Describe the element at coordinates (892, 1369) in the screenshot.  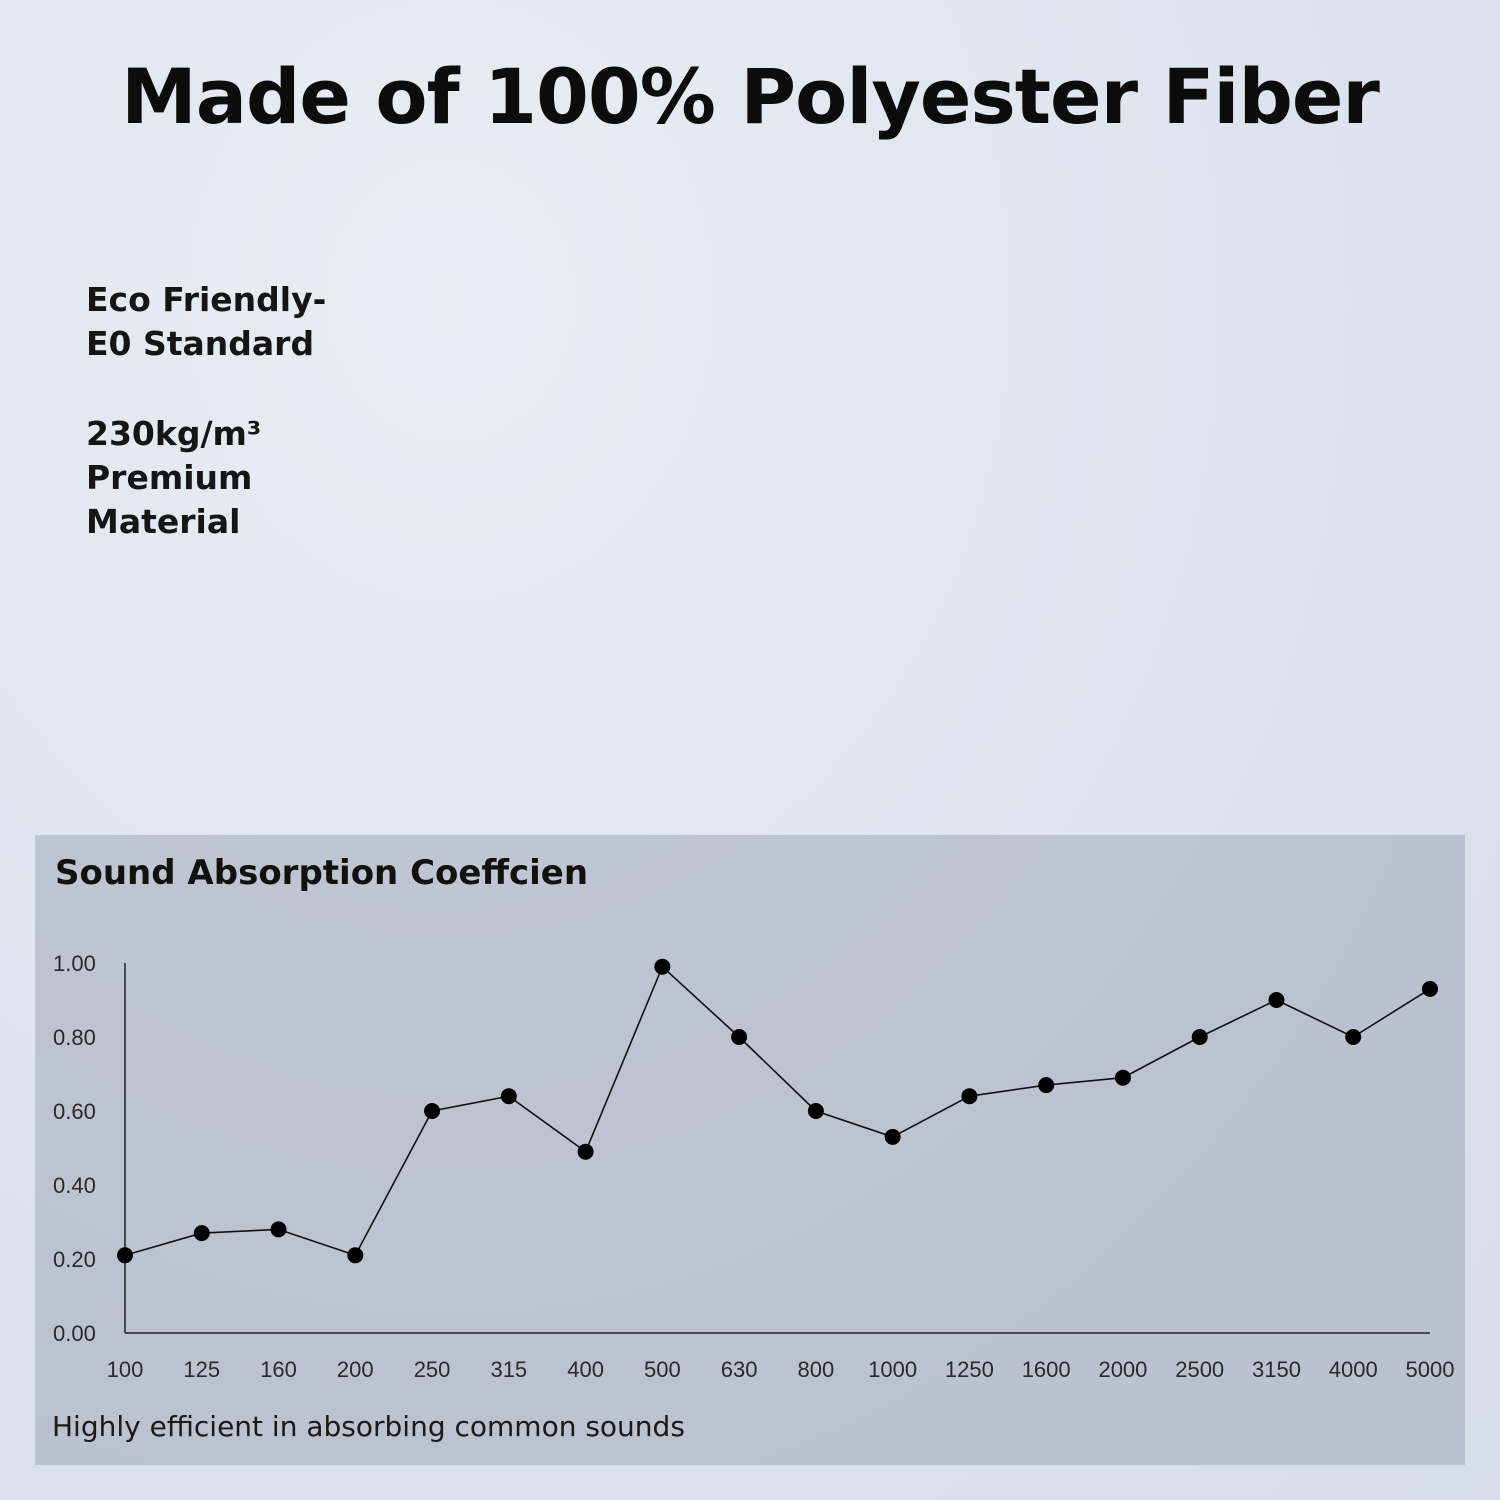
I see `x-tick-label: 1000` at that location.